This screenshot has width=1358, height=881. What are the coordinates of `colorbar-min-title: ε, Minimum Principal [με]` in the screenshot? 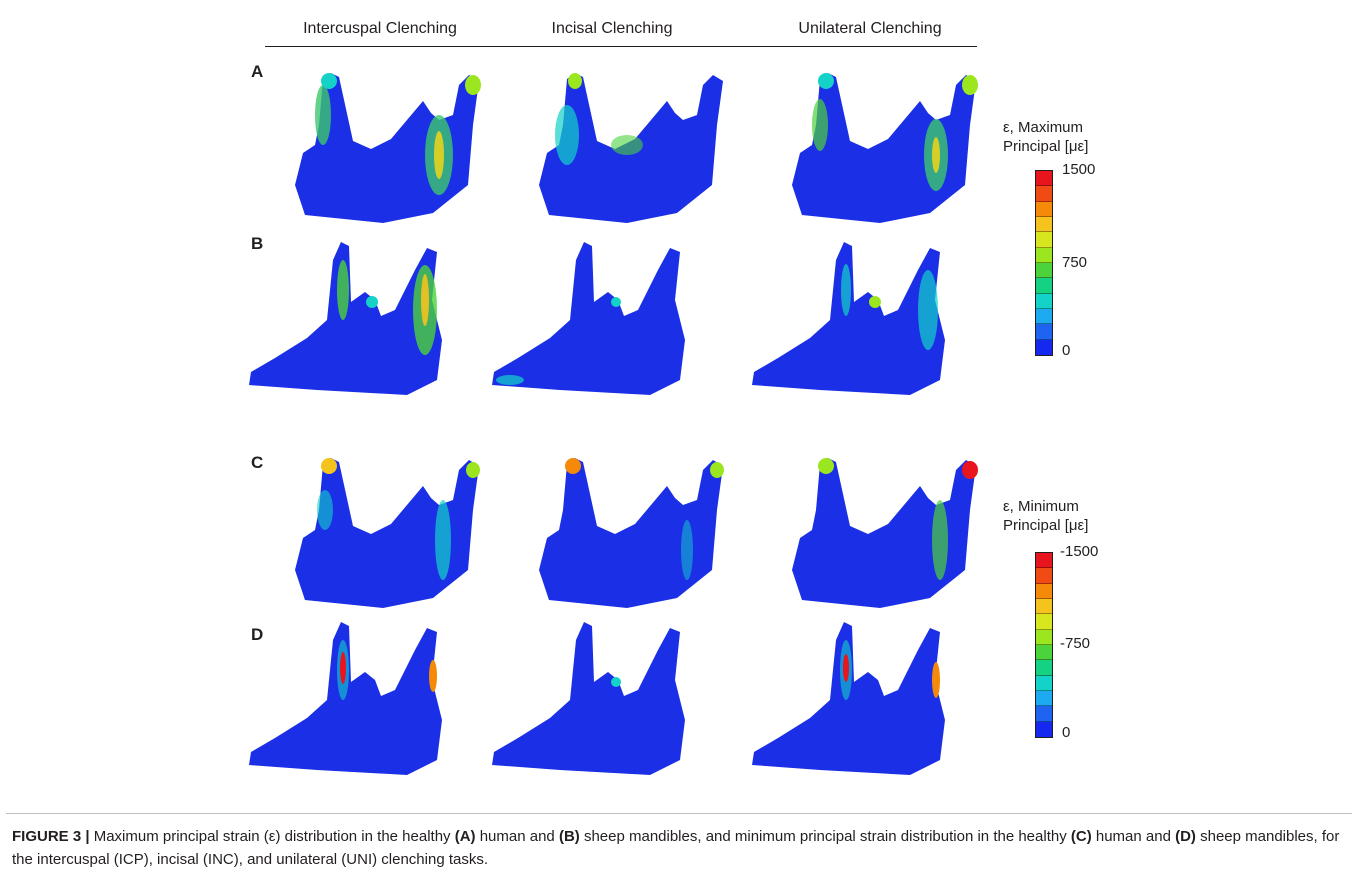 It's located at (1045, 516).